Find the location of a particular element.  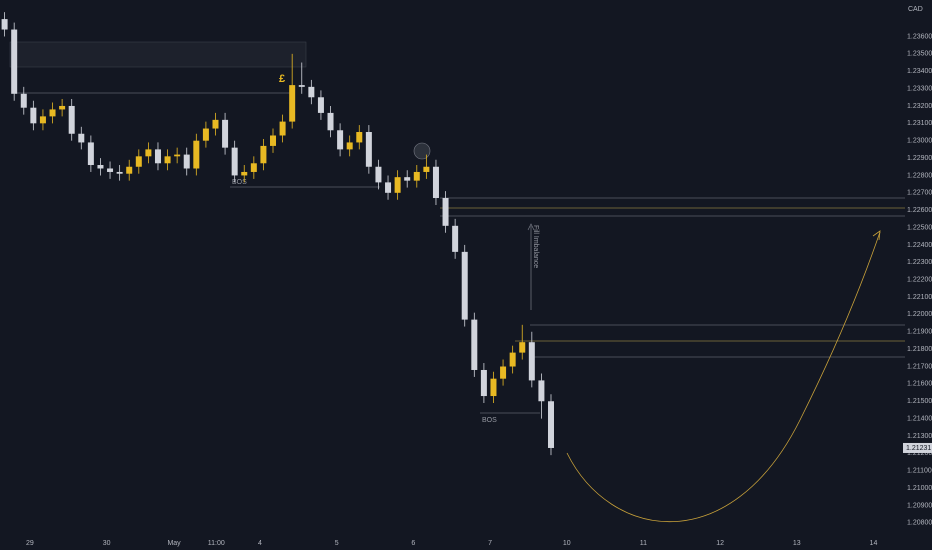

currency-label: CAD is located at coordinates (915, 9).